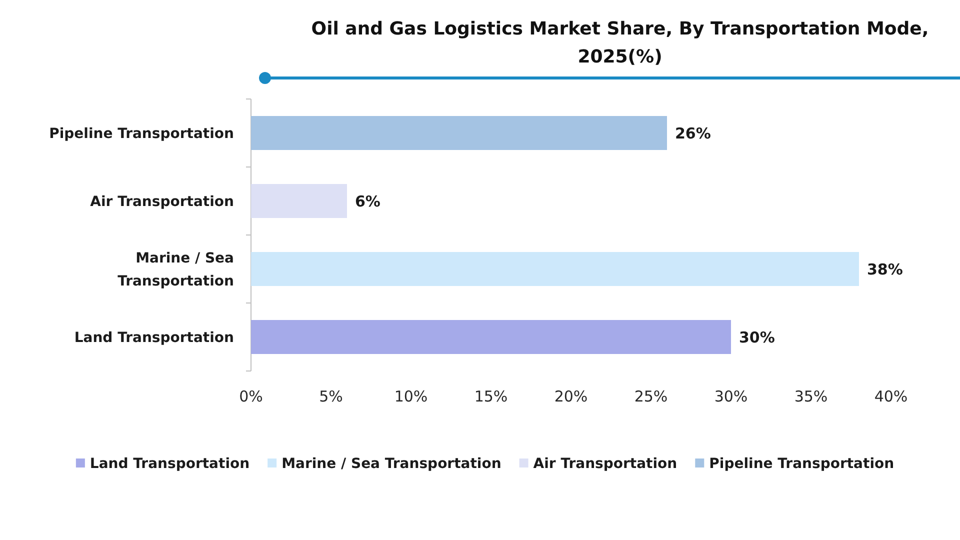 The height and width of the screenshot is (540, 960). Describe the element at coordinates (162, 202) in the screenshot. I see `y-tick-label: Air Transportation` at that location.